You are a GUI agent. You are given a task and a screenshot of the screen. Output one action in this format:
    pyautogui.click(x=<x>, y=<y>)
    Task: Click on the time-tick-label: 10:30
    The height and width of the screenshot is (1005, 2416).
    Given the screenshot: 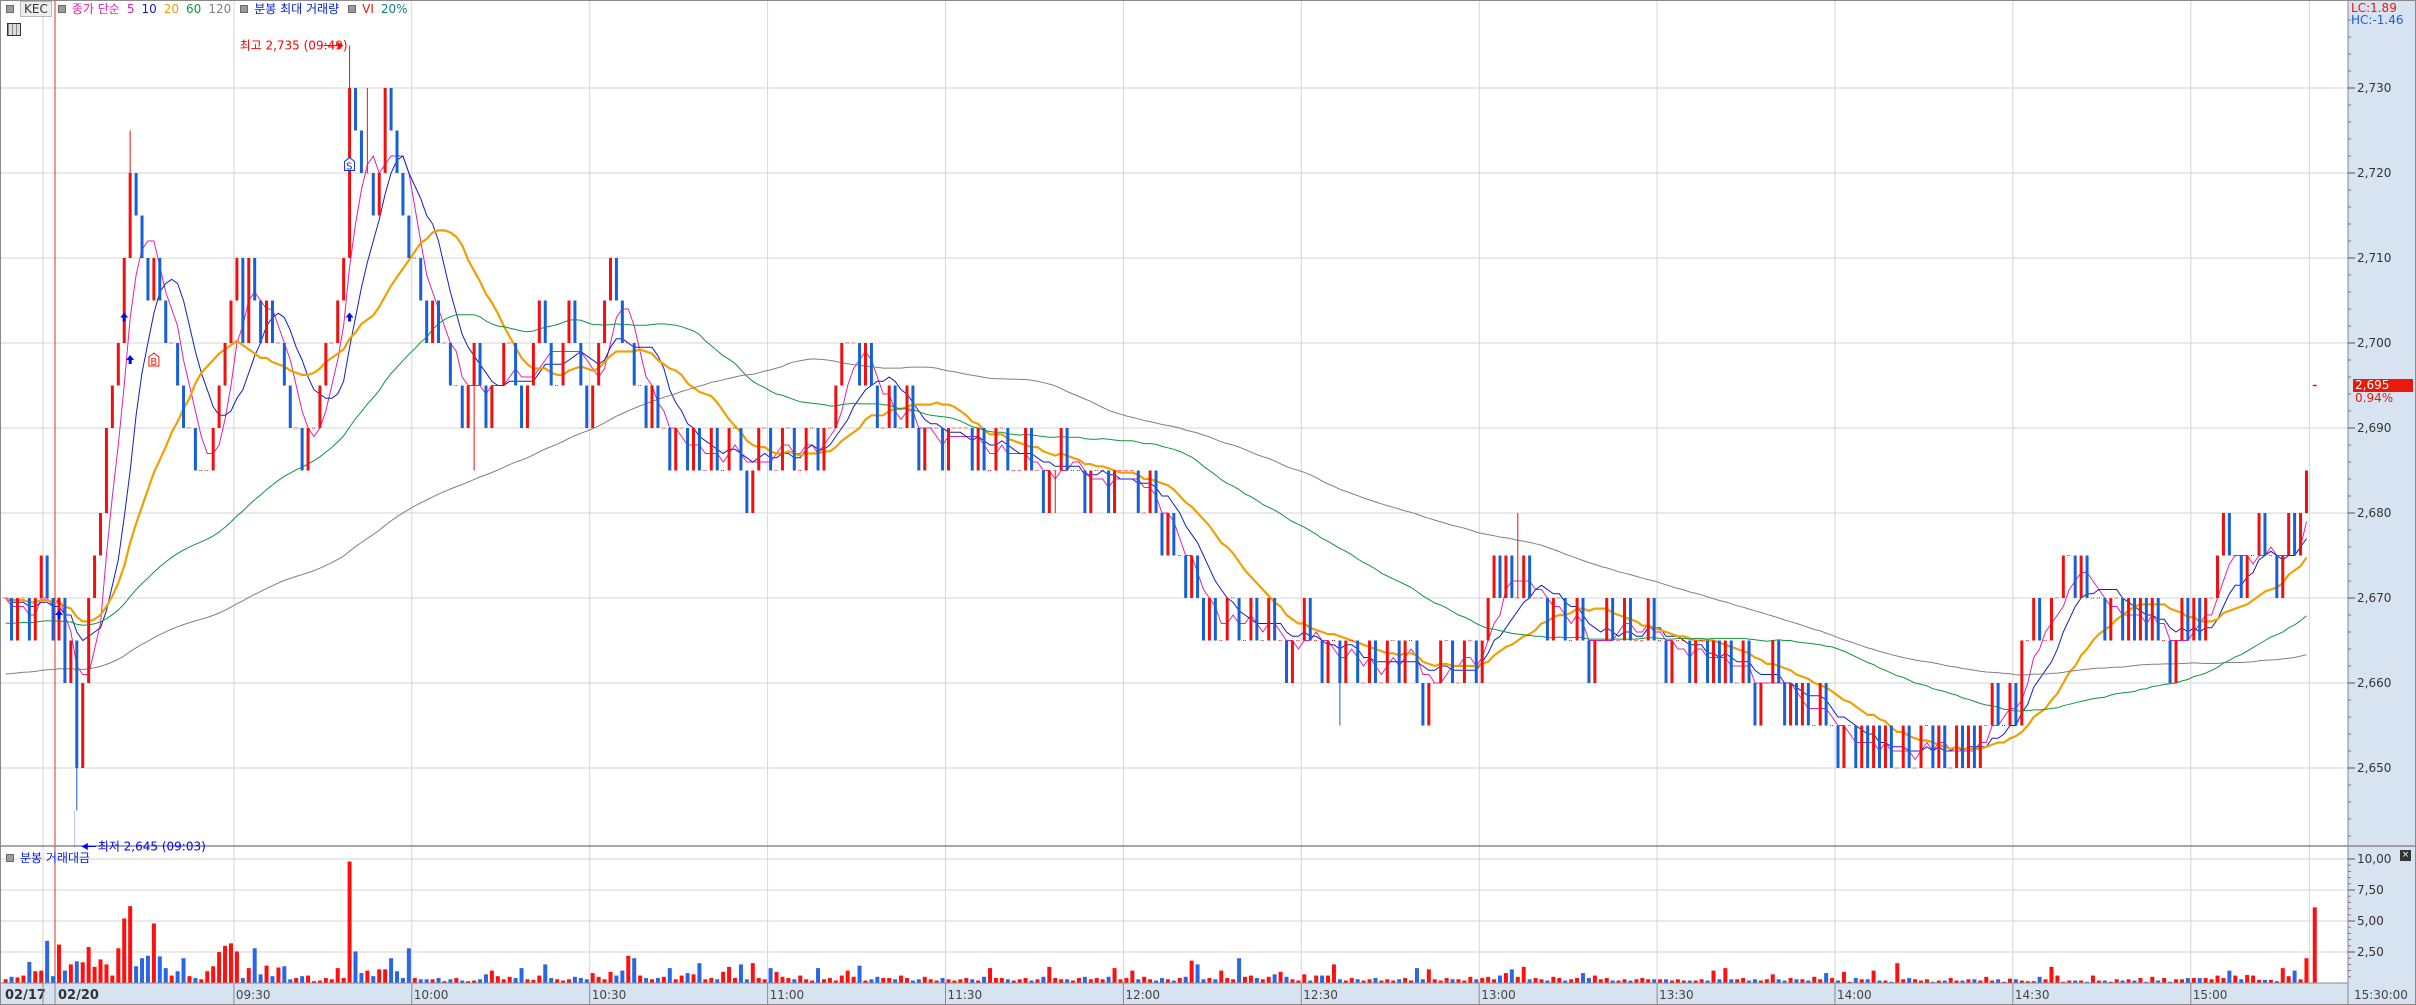 What is the action you would take?
    pyautogui.click(x=609, y=995)
    